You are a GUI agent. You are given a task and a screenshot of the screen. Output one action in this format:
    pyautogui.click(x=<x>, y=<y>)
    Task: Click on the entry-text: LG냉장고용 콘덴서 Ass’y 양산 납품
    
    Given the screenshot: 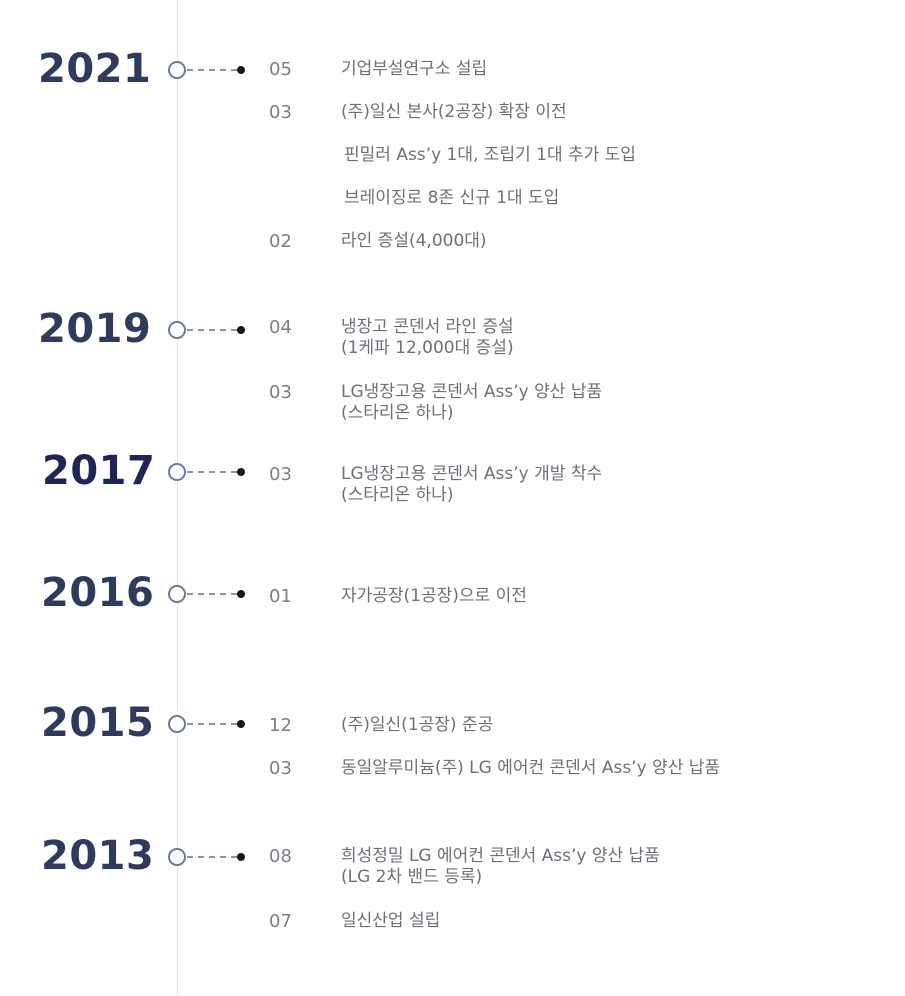 What is the action you would take?
    pyautogui.click(x=472, y=392)
    